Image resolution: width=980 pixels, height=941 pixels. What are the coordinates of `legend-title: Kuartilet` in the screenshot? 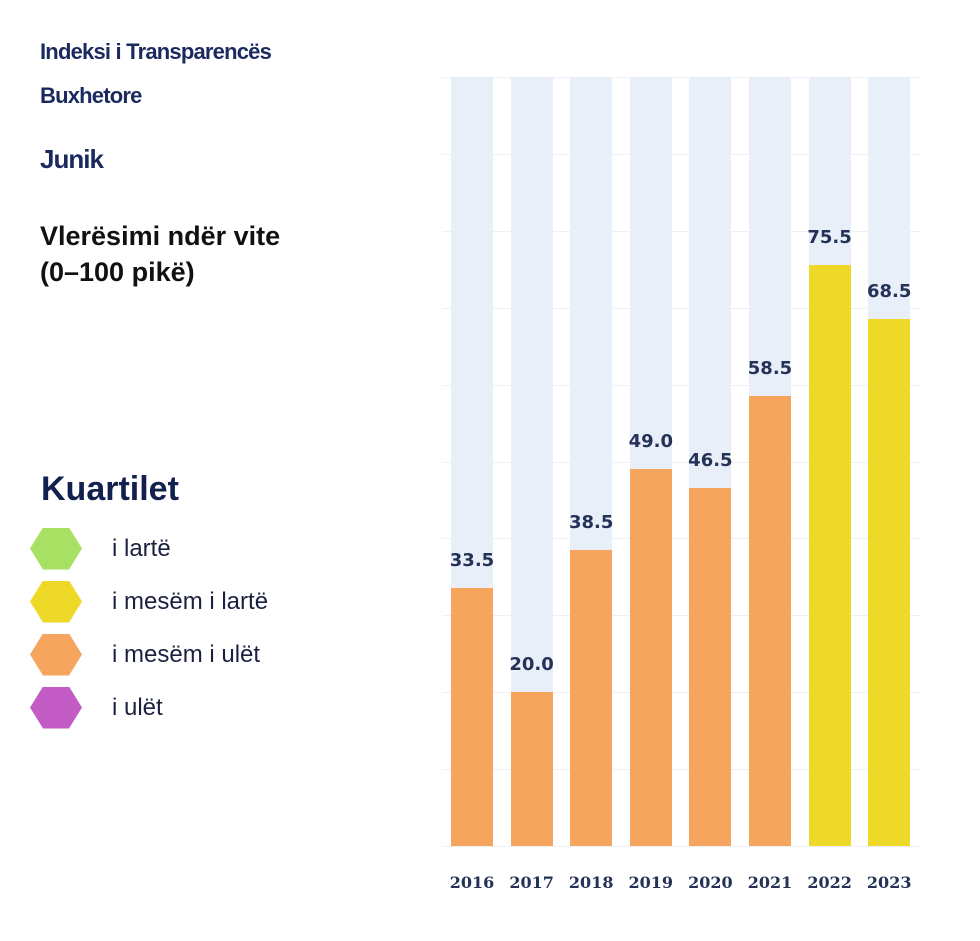 It's located at (110, 489).